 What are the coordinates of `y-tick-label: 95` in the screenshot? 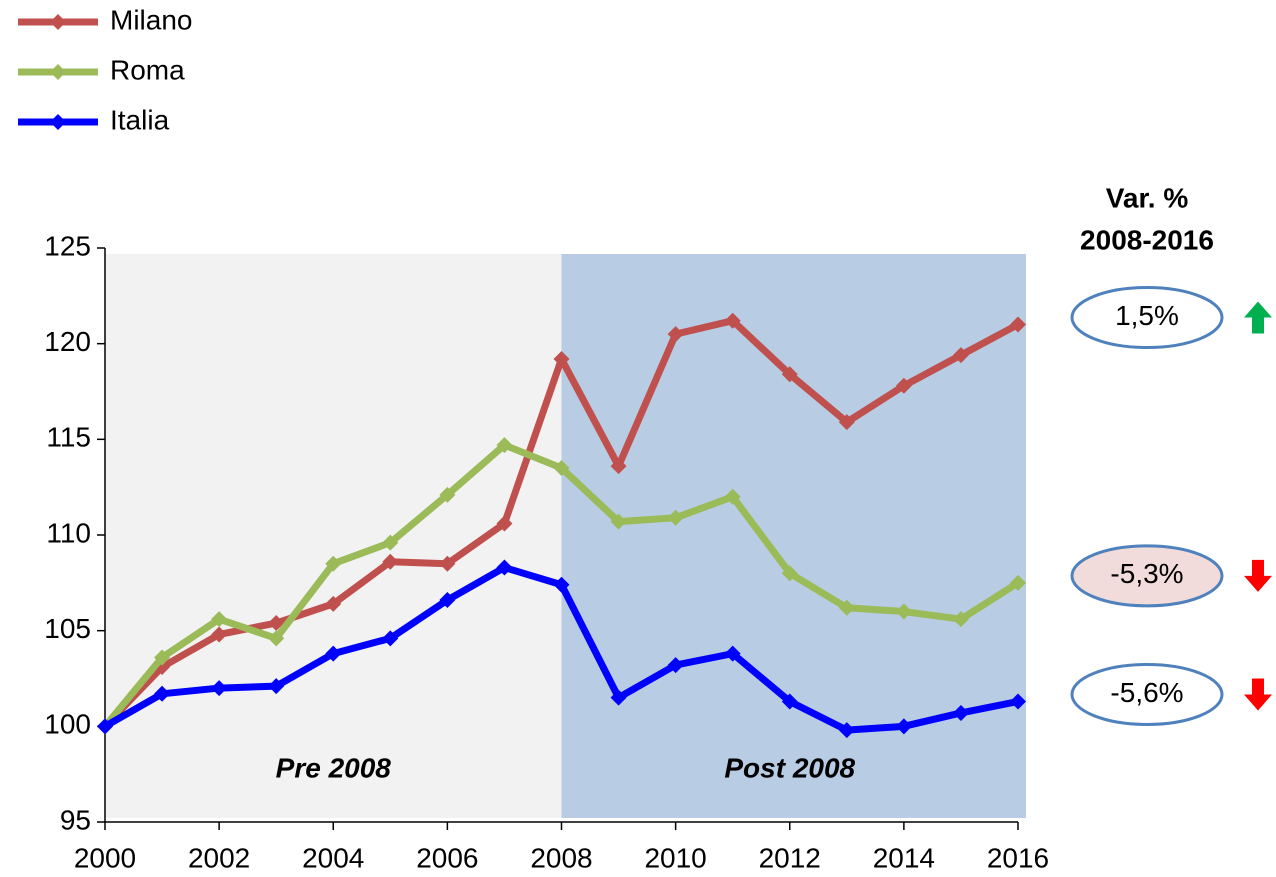 It's located at (75, 819).